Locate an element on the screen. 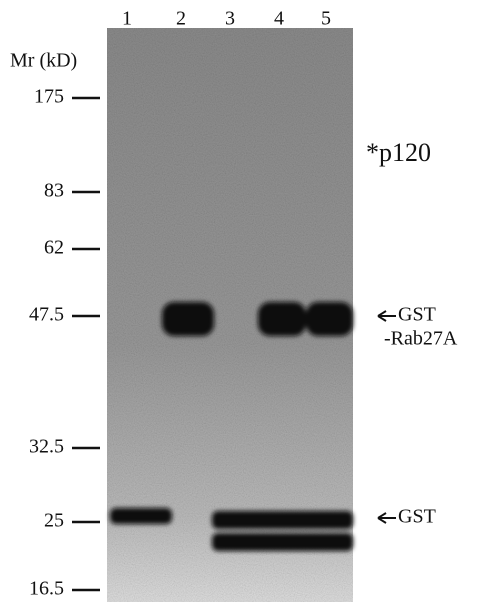 The width and height of the screenshot is (500, 603). marker-label: 175 is located at coordinates (49, 97).